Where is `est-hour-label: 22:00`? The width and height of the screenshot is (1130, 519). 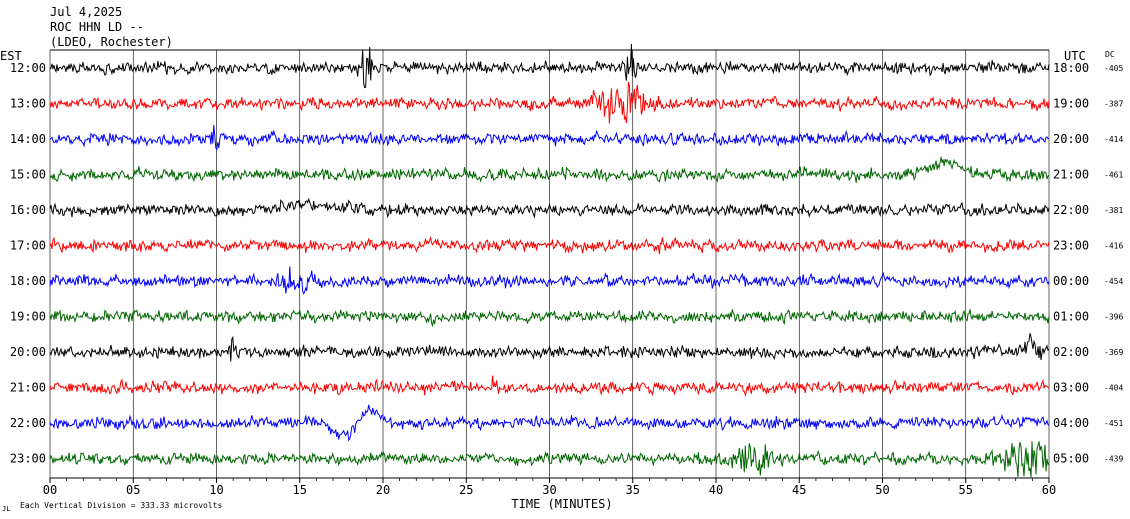 est-hour-label: 22:00 is located at coordinates (28, 423).